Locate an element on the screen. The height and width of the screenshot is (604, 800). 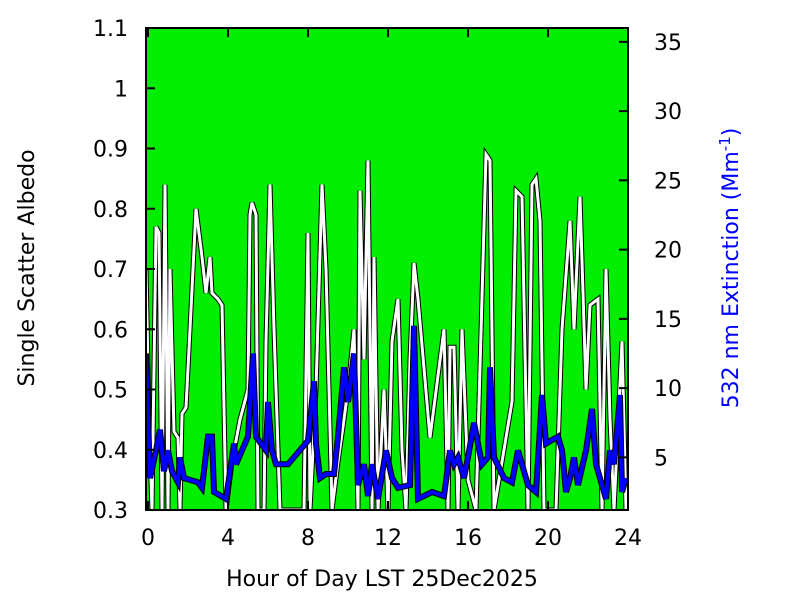
y2-tick-label: 10 is located at coordinates (668, 389).